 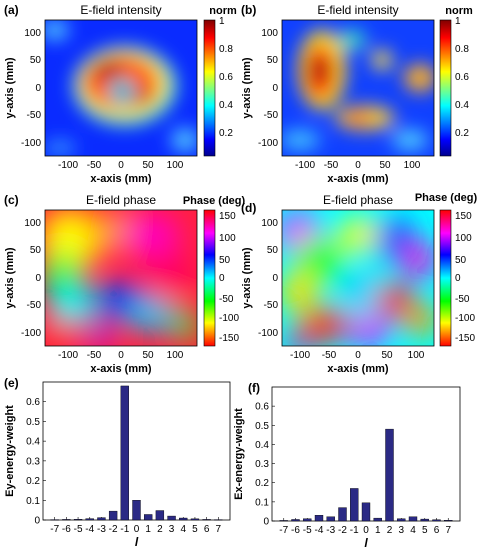 I want to click on plot-frame-e, so click(x=136, y=451).